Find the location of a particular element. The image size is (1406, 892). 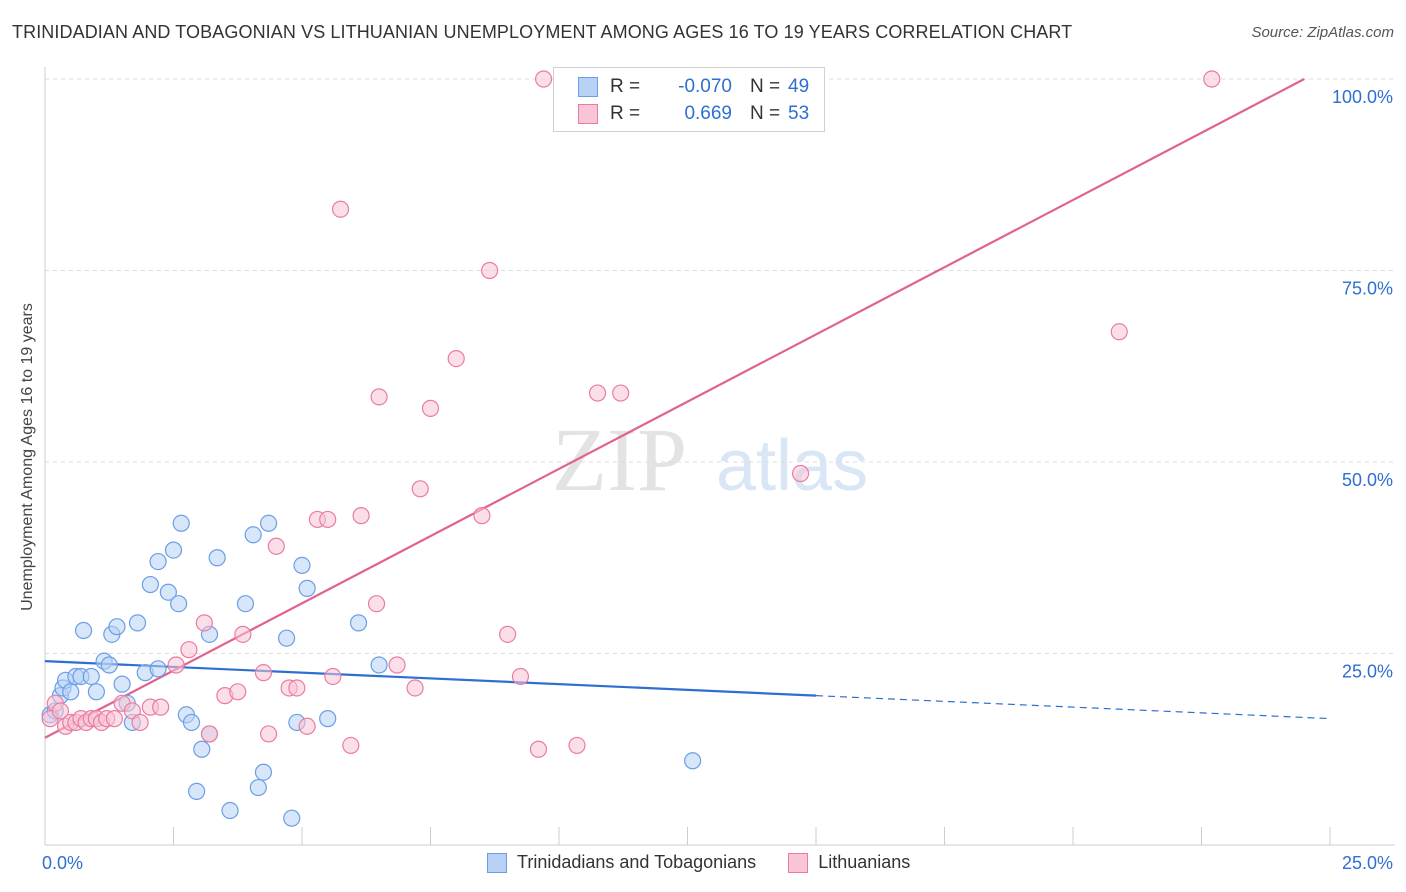

legend-item-lithuanians: Lithuanians is located at coordinates (849, 862).